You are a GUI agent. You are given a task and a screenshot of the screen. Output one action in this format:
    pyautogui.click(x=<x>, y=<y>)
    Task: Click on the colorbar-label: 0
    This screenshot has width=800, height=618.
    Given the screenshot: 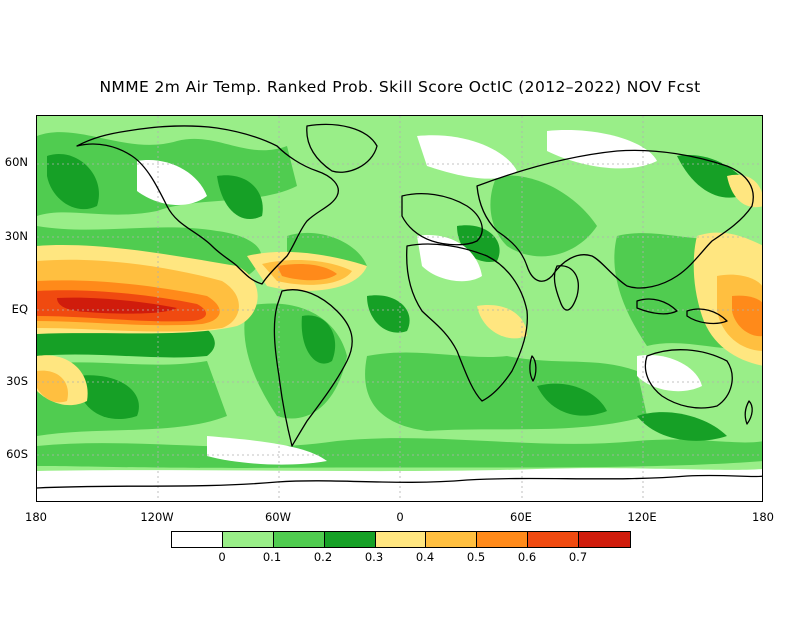 What is the action you would take?
    pyautogui.click(x=222, y=557)
    